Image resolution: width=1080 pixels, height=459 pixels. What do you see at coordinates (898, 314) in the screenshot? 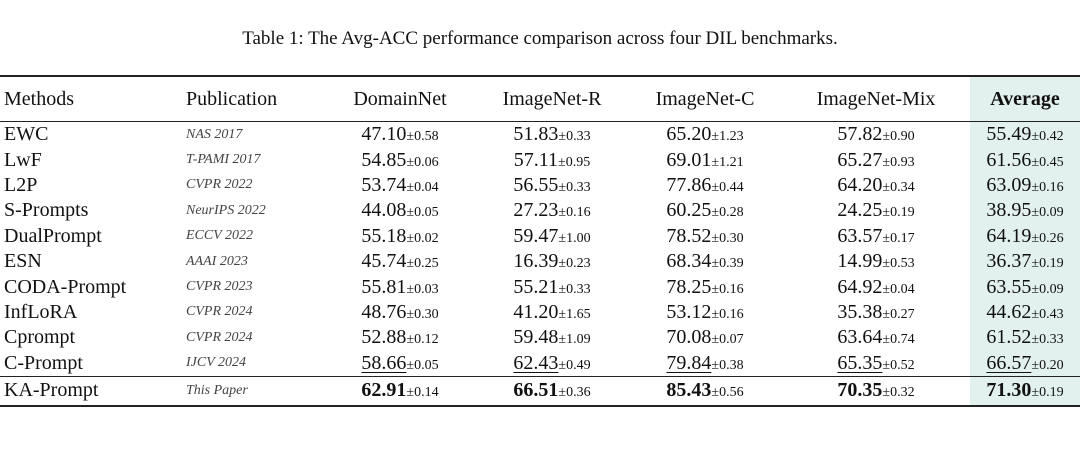
I see `score-std: ±0.27` at bounding box center [898, 314].